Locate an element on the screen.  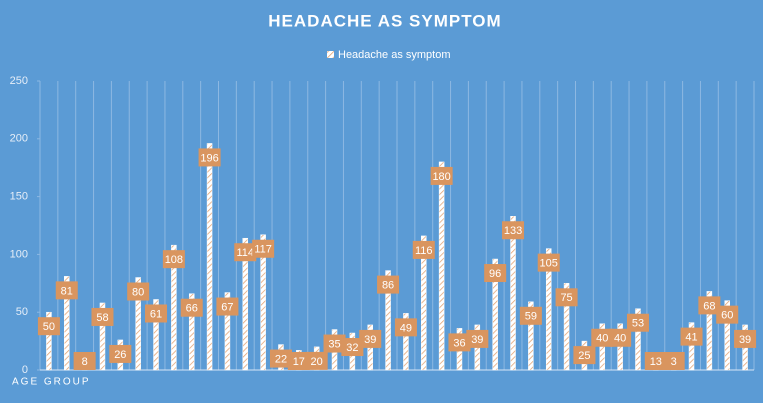
data-label: 75 is located at coordinates (566, 298).